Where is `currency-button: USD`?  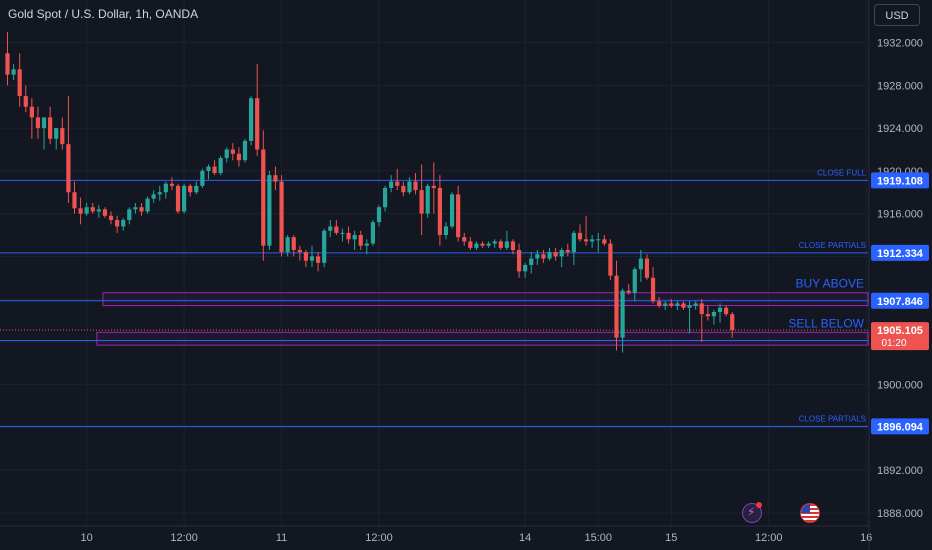 currency-button: USD is located at coordinates (897, 15).